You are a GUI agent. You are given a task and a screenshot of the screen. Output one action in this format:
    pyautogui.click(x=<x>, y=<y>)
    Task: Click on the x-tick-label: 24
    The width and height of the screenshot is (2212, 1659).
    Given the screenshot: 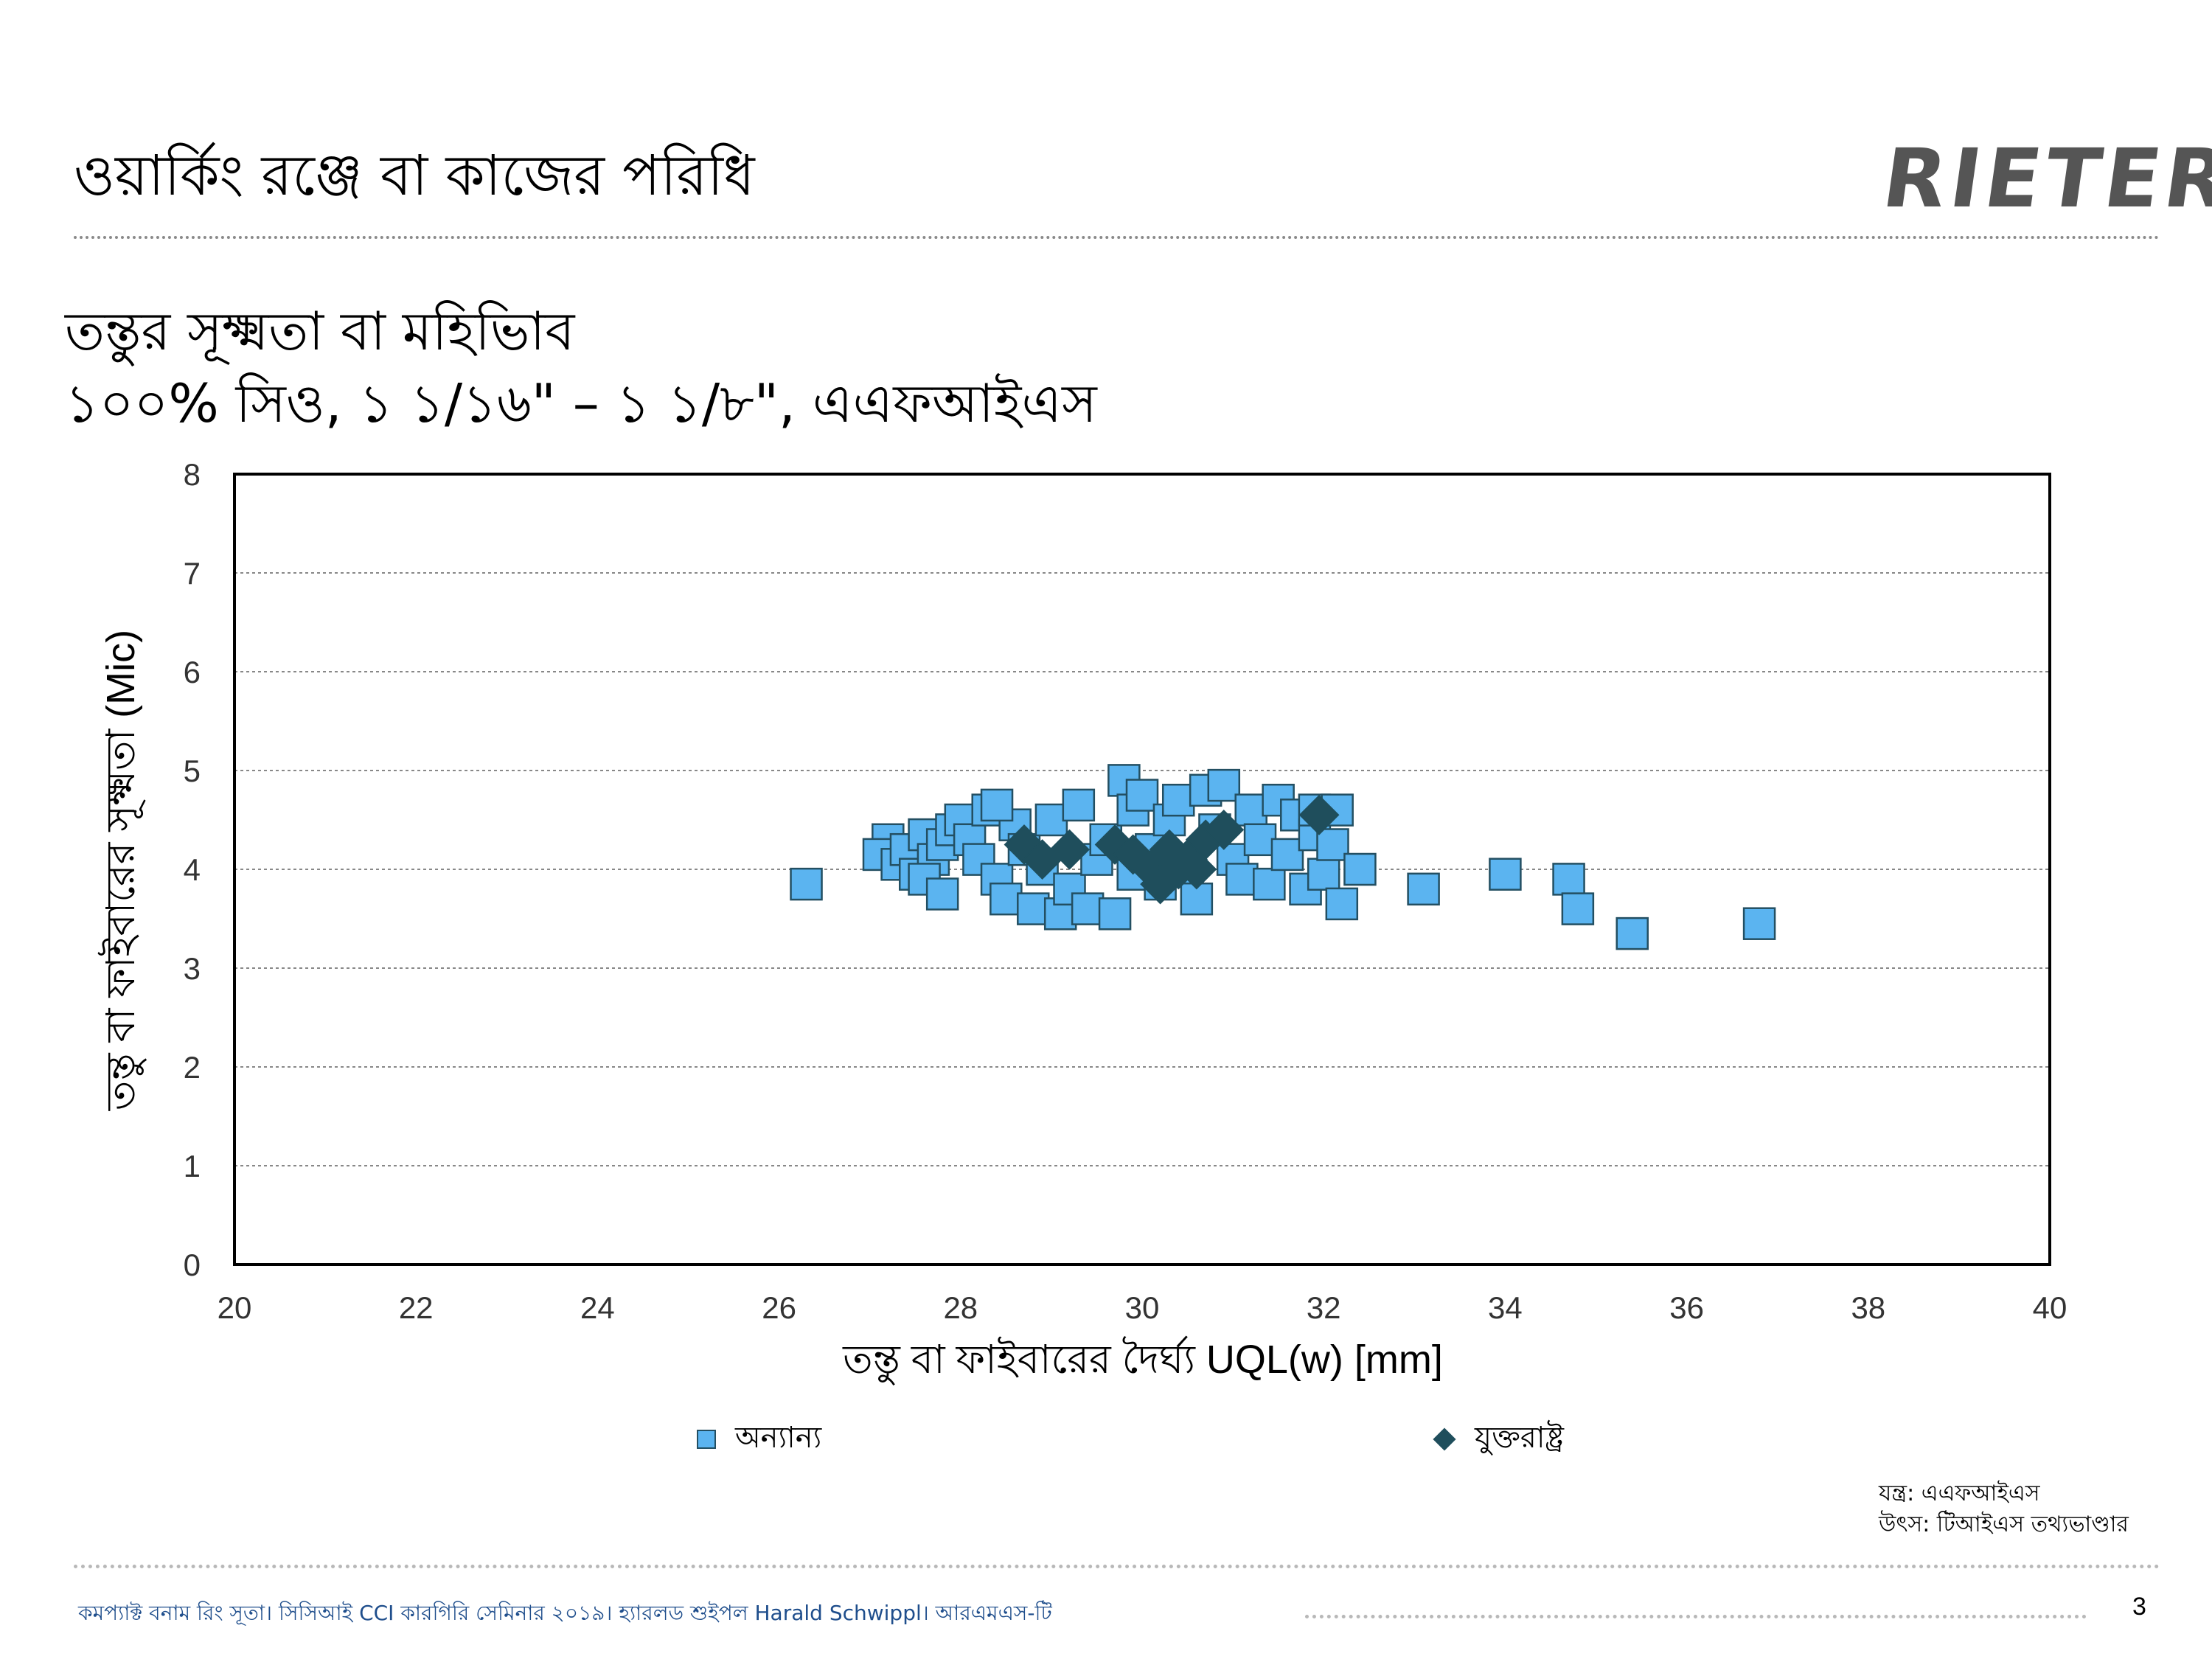 What is the action you would take?
    pyautogui.click(x=597, y=1307)
    